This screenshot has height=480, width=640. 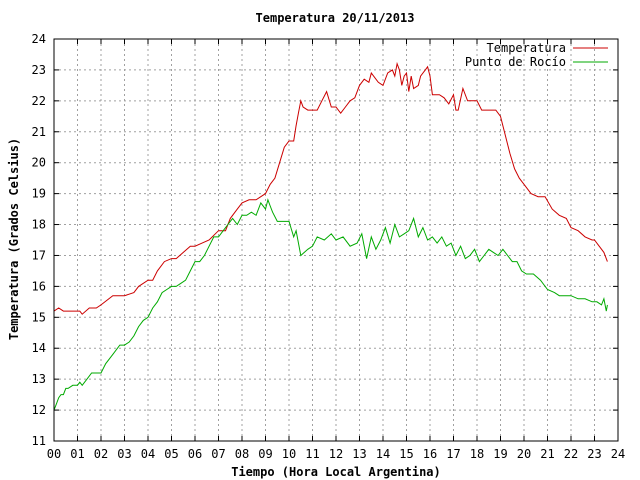 I want to click on x-tick-label: 22, so click(x=571, y=454).